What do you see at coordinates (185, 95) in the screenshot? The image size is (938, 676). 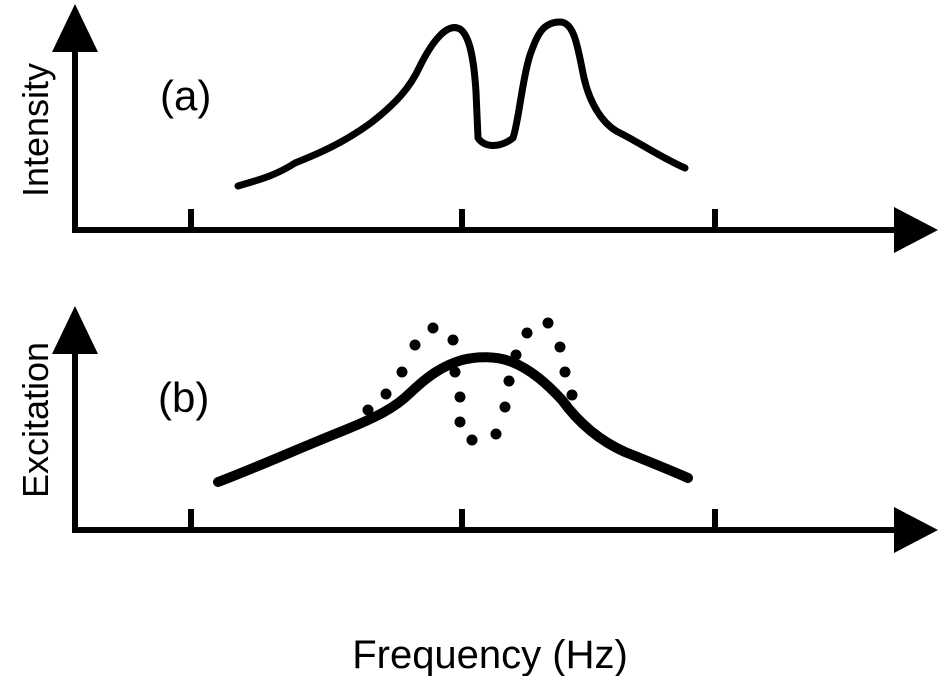 I see `panel-a-label: (a)` at bounding box center [185, 95].